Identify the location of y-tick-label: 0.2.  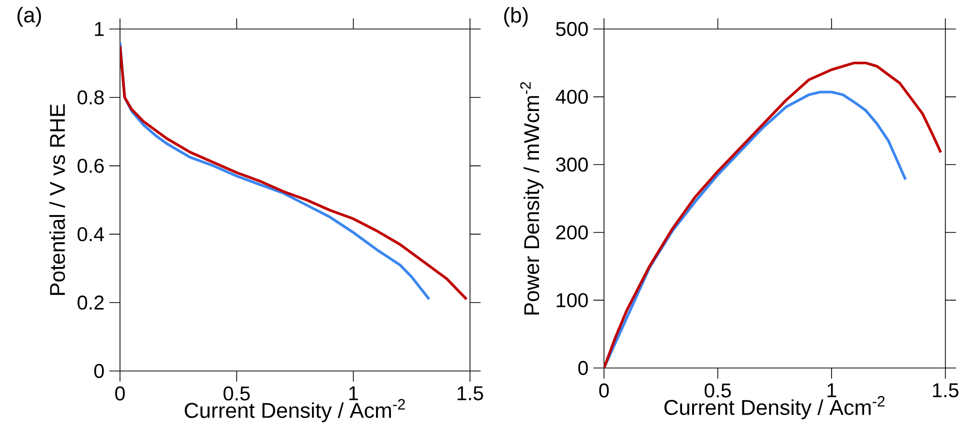
(91, 303).